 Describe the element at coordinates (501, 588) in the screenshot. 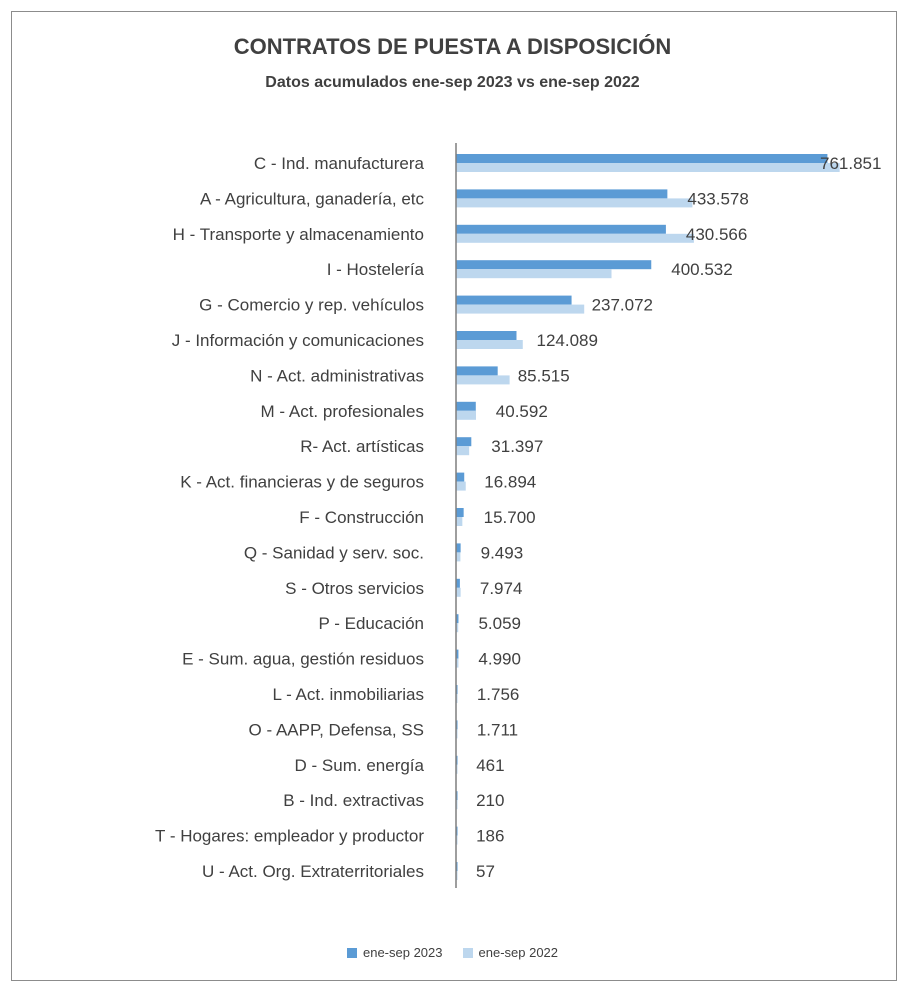

I see `data-label: 7.974` at that location.